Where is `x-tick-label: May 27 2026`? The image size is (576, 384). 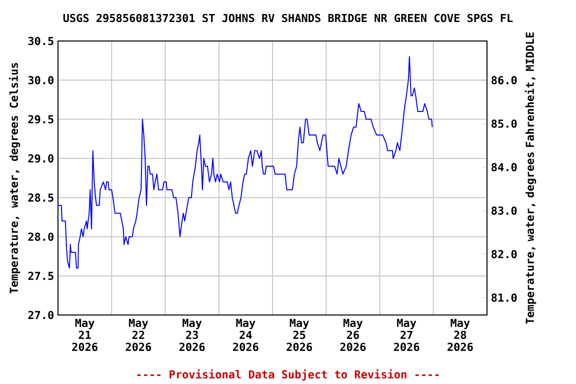 x-tick-label: May 27 2026 is located at coordinates (407, 335).